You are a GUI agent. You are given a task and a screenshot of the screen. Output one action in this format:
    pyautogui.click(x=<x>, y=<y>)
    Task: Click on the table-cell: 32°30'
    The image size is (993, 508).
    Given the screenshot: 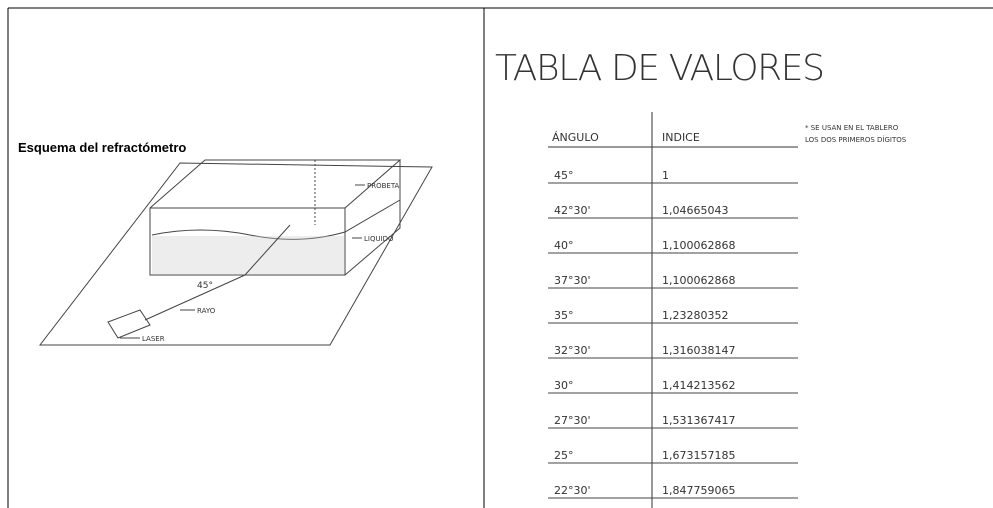 What is the action you would take?
    pyautogui.click(x=572, y=350)
    